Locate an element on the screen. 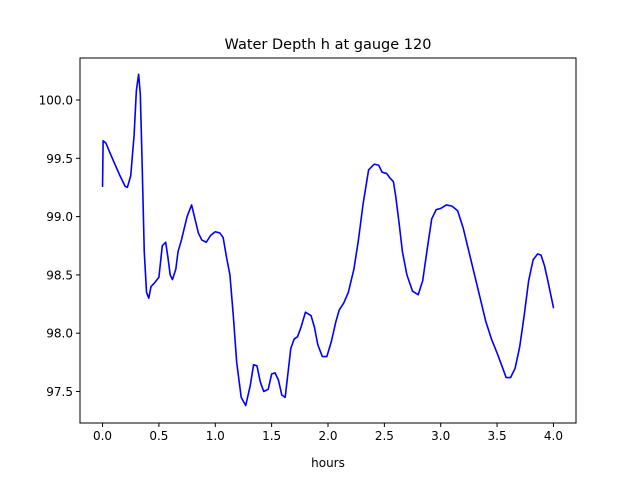 The height and width of the screenshot is (484, 640). x-axis: 0.0 0.5 1.0 1.5 2.0 2.5 3.0 3.5 4.0 is located at coordinates (328, 433).